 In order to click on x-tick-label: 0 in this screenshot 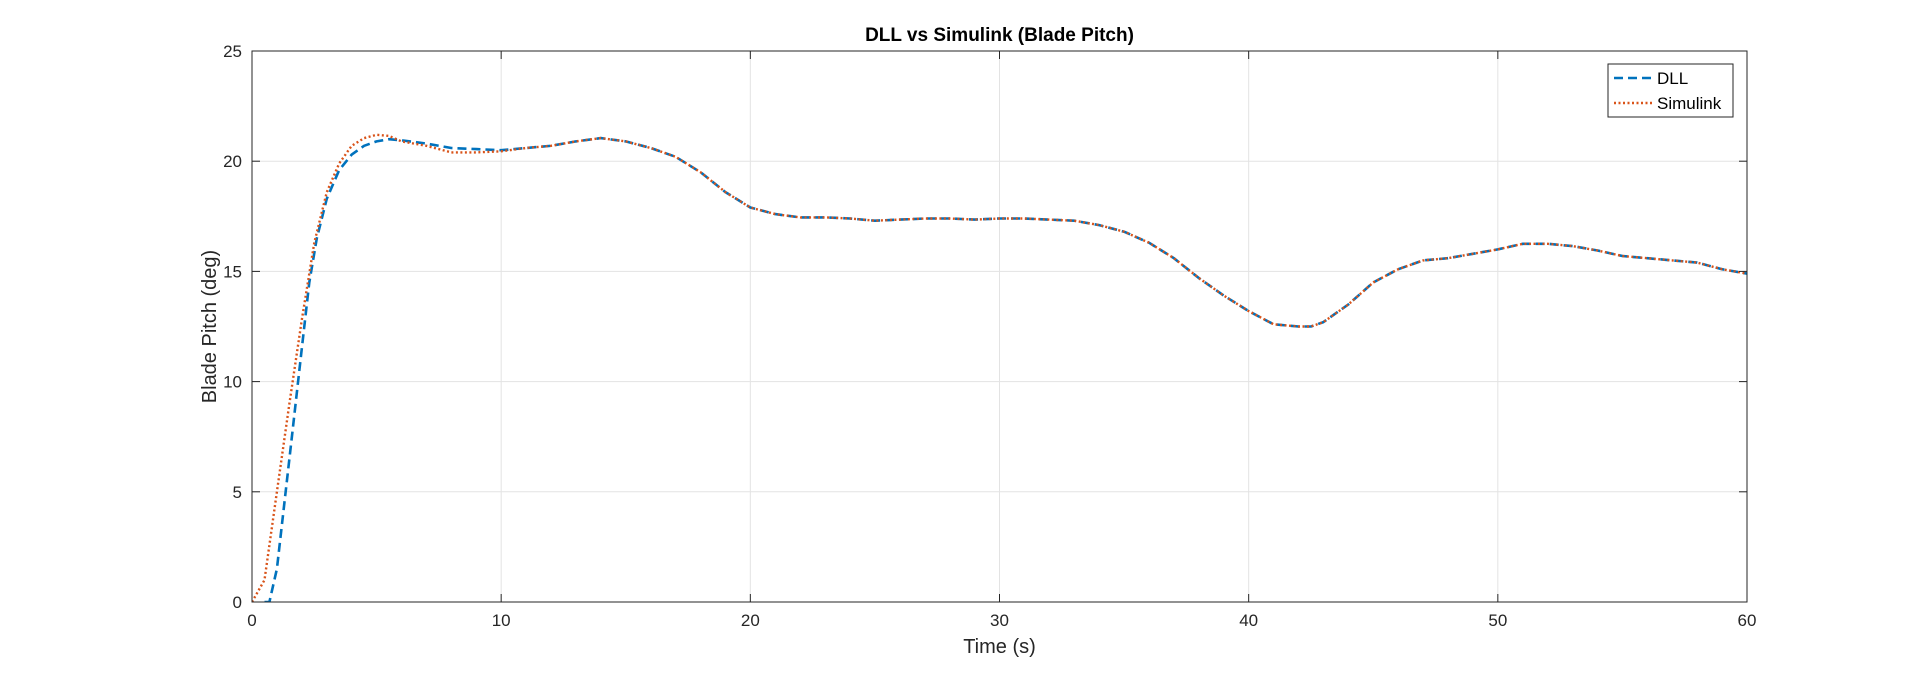, I will do `click(251, 620)`.